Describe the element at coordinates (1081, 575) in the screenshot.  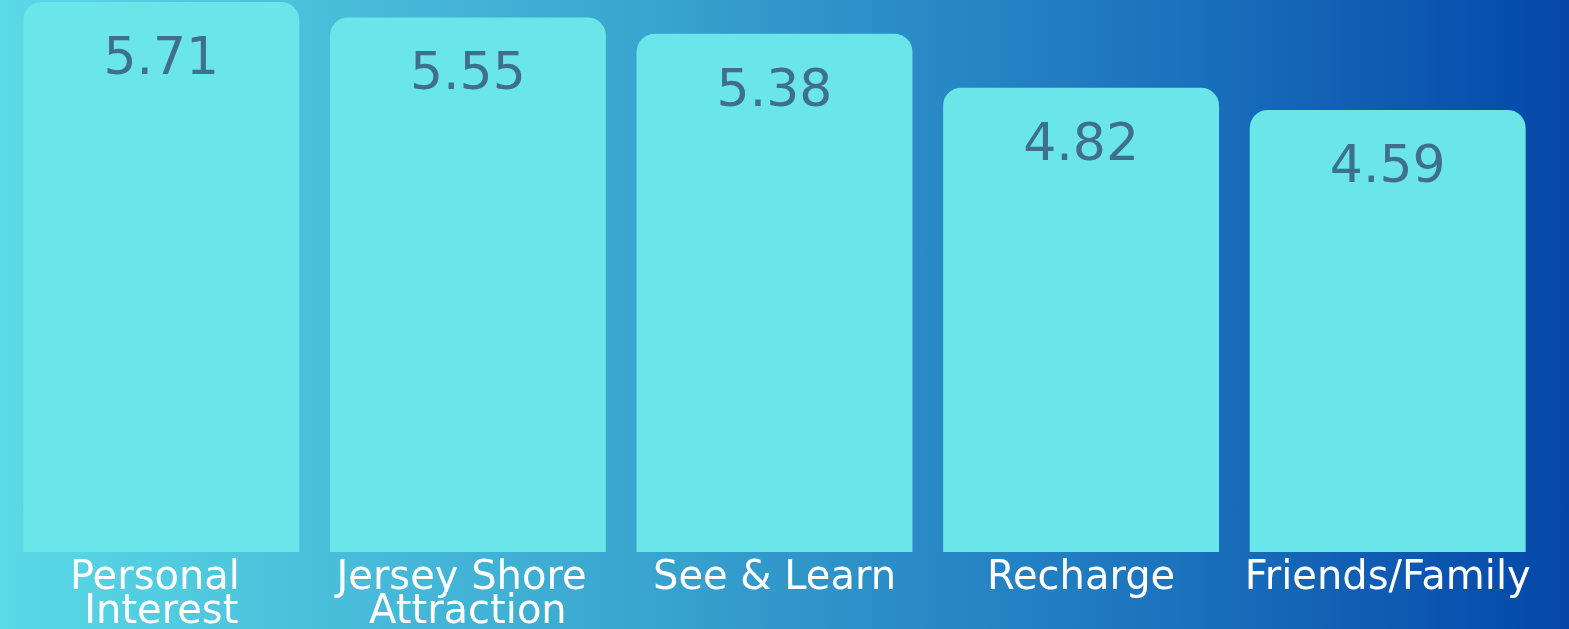
I see `x-tick-label: Recharge` at that location.